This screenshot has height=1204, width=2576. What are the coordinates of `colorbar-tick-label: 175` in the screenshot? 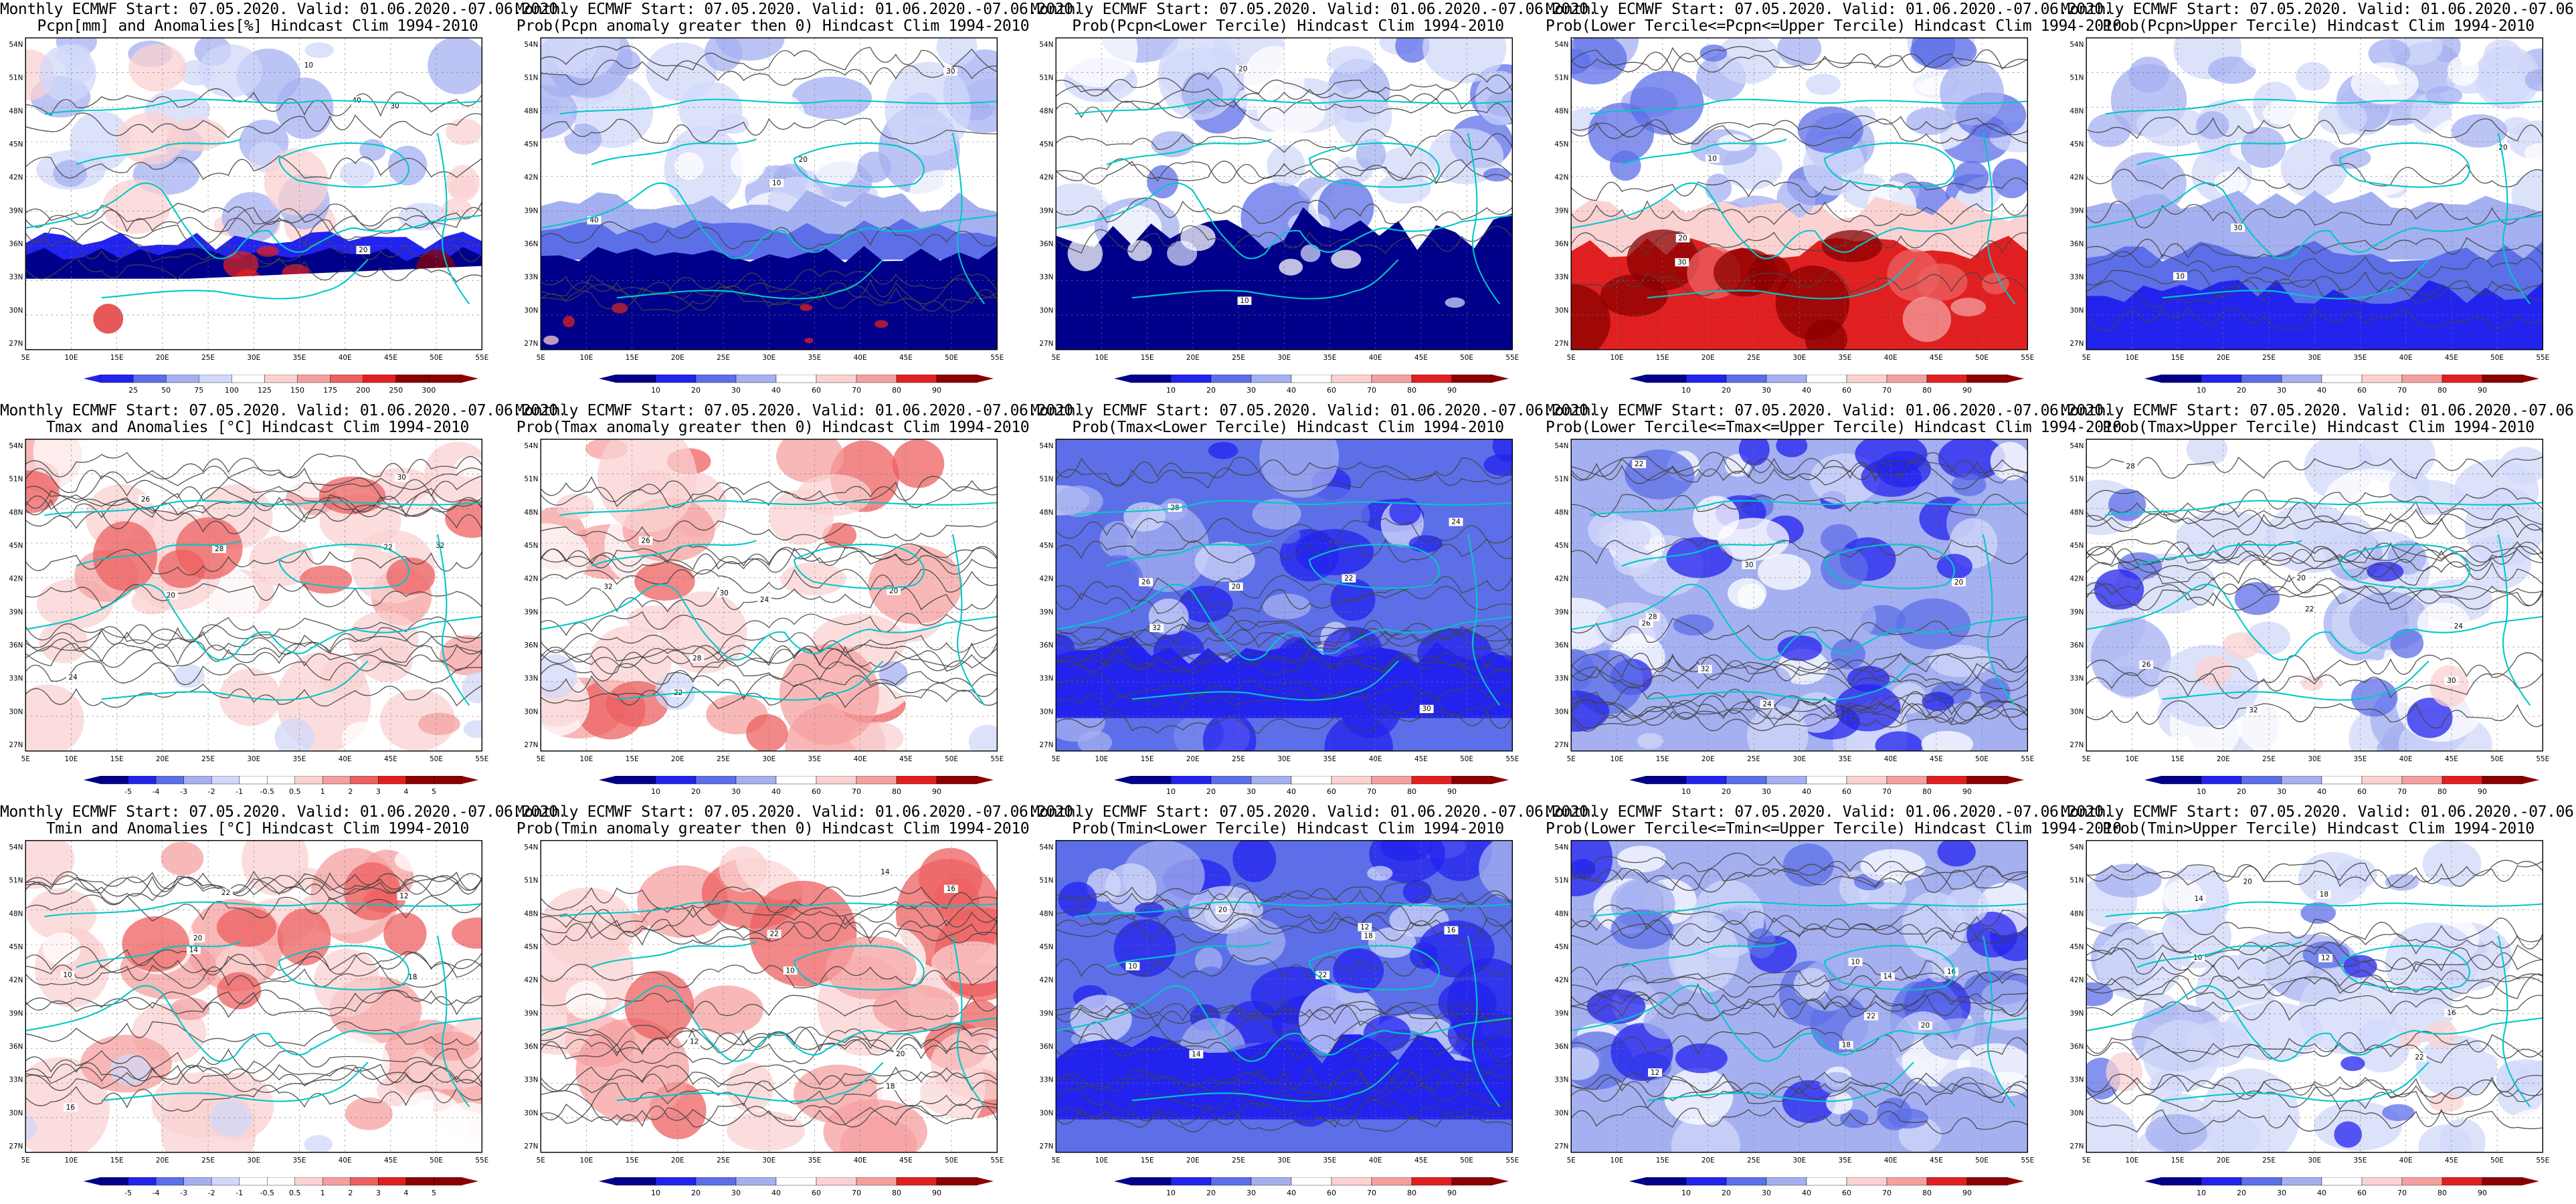 It's located at (330, 390).